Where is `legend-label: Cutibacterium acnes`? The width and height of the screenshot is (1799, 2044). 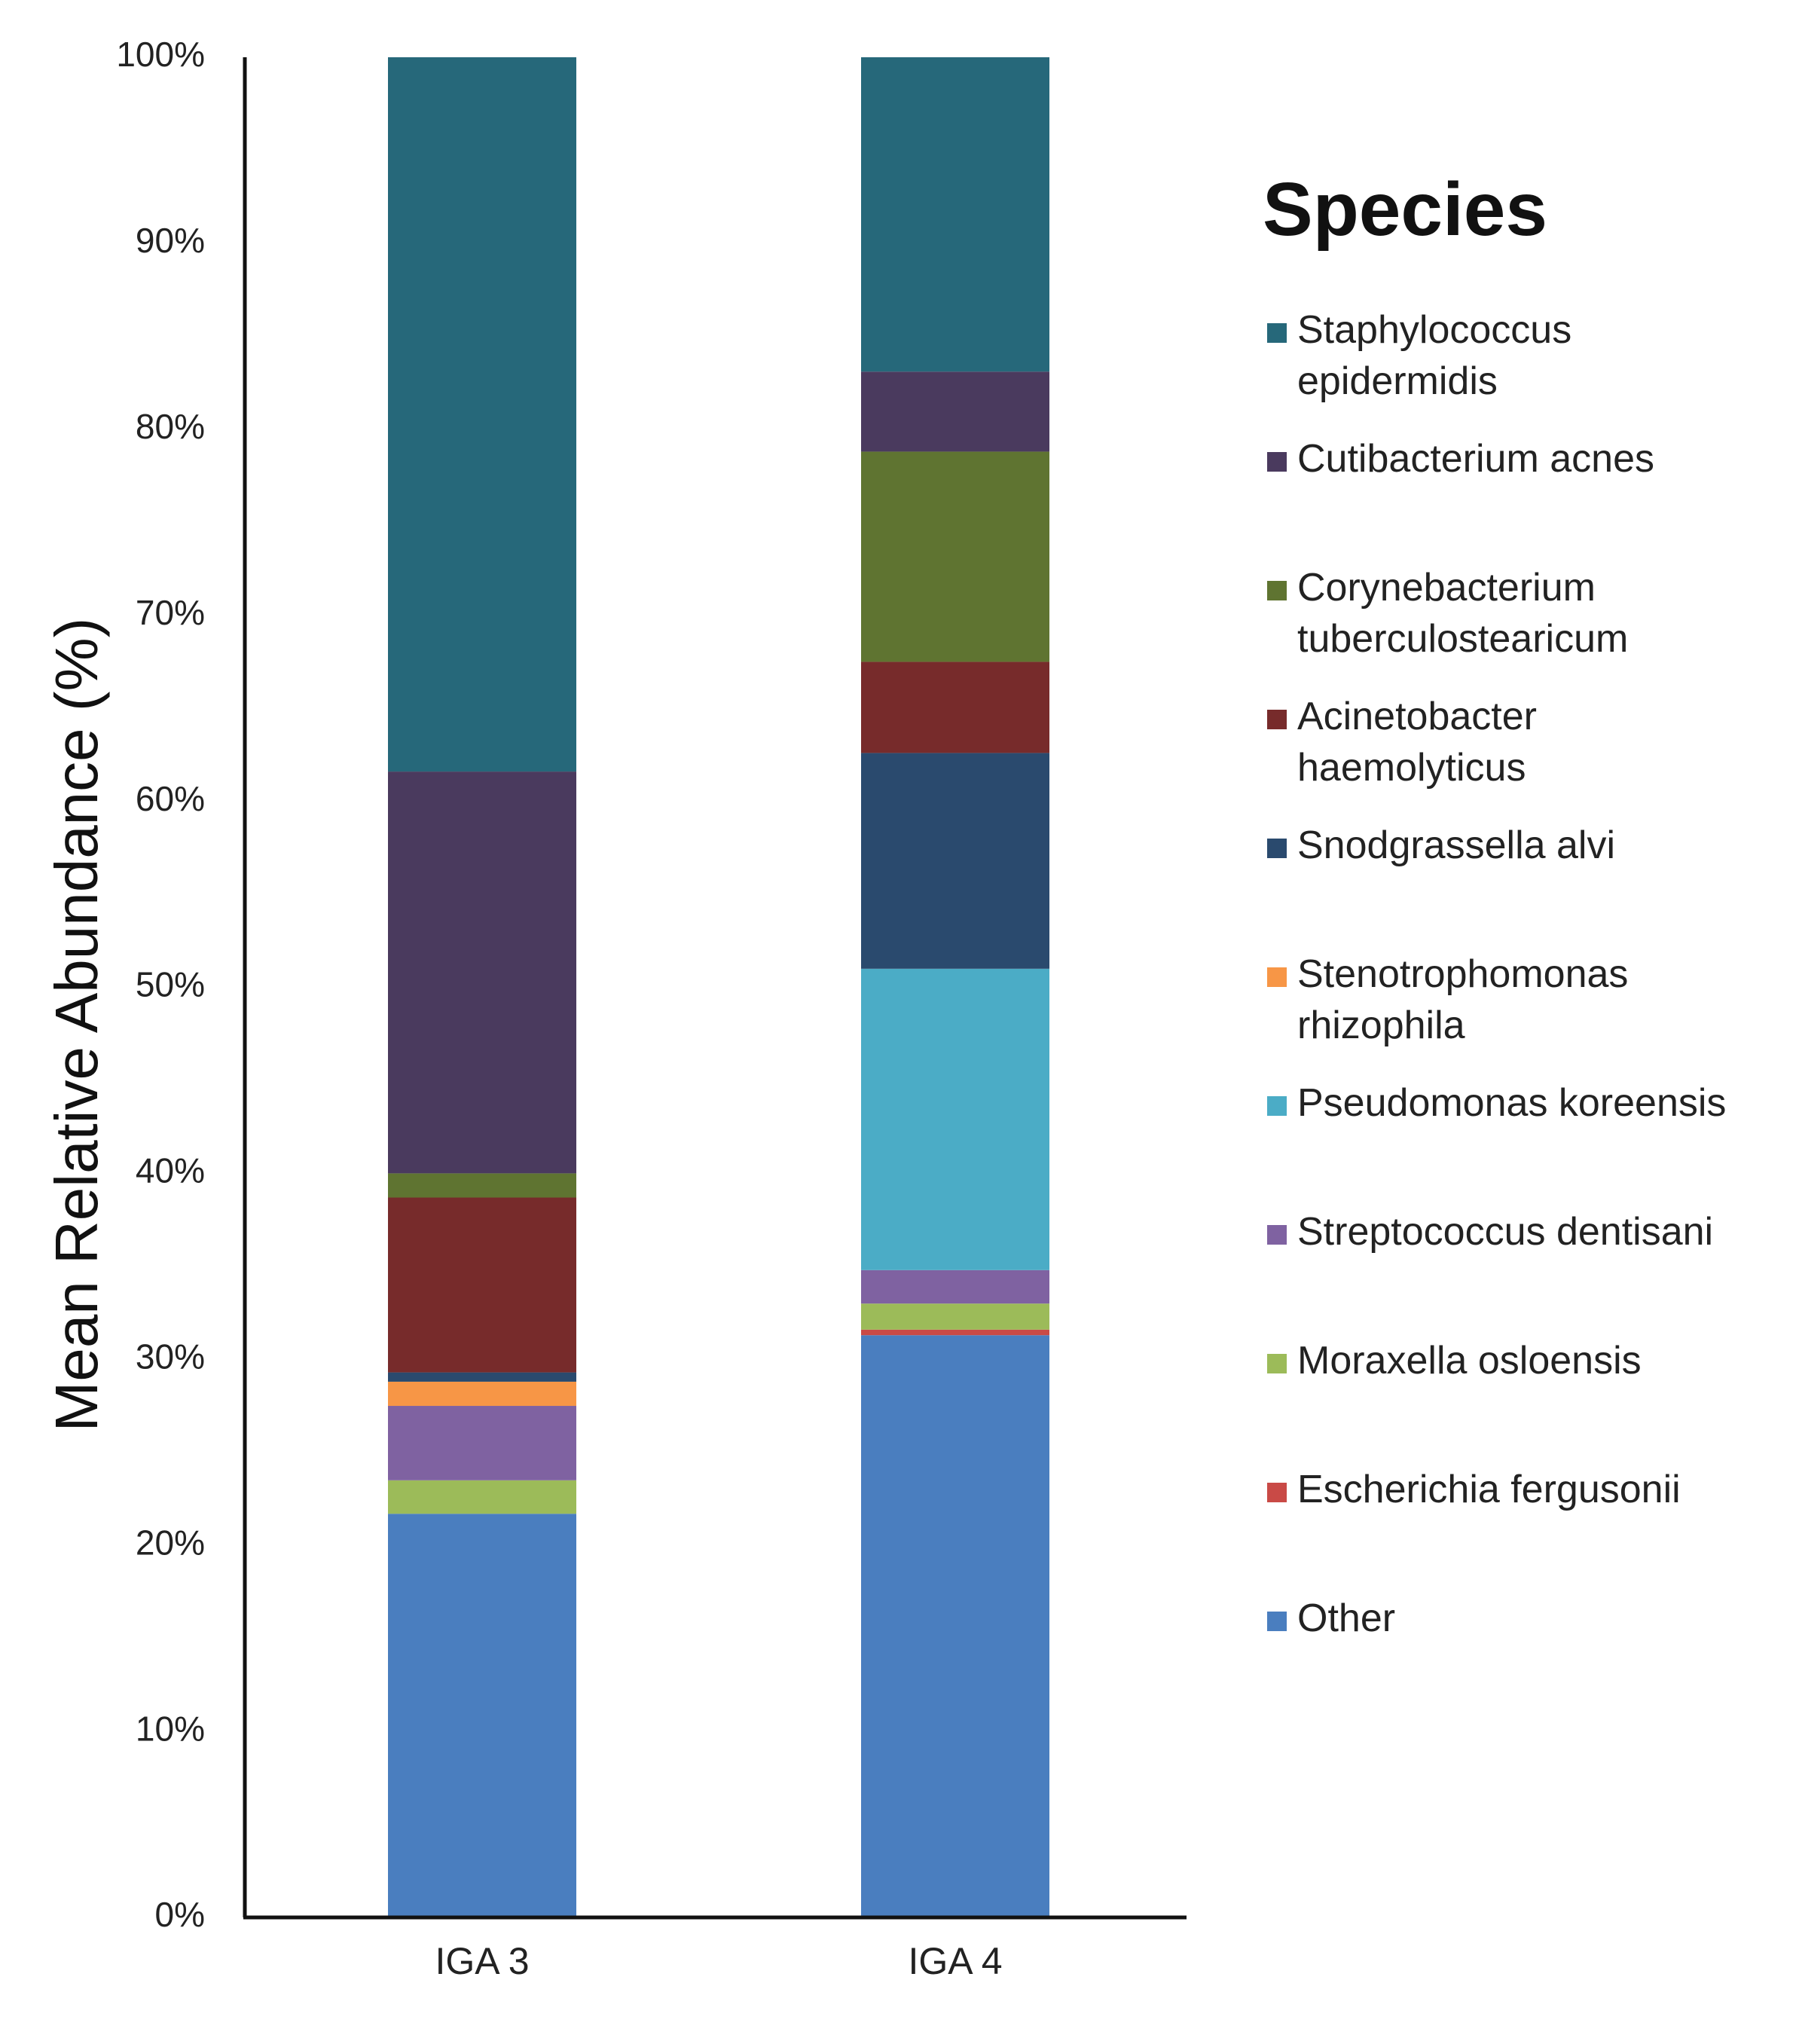
legend-label: Cutibacterium acnes is located at coordinates (1475, 459).